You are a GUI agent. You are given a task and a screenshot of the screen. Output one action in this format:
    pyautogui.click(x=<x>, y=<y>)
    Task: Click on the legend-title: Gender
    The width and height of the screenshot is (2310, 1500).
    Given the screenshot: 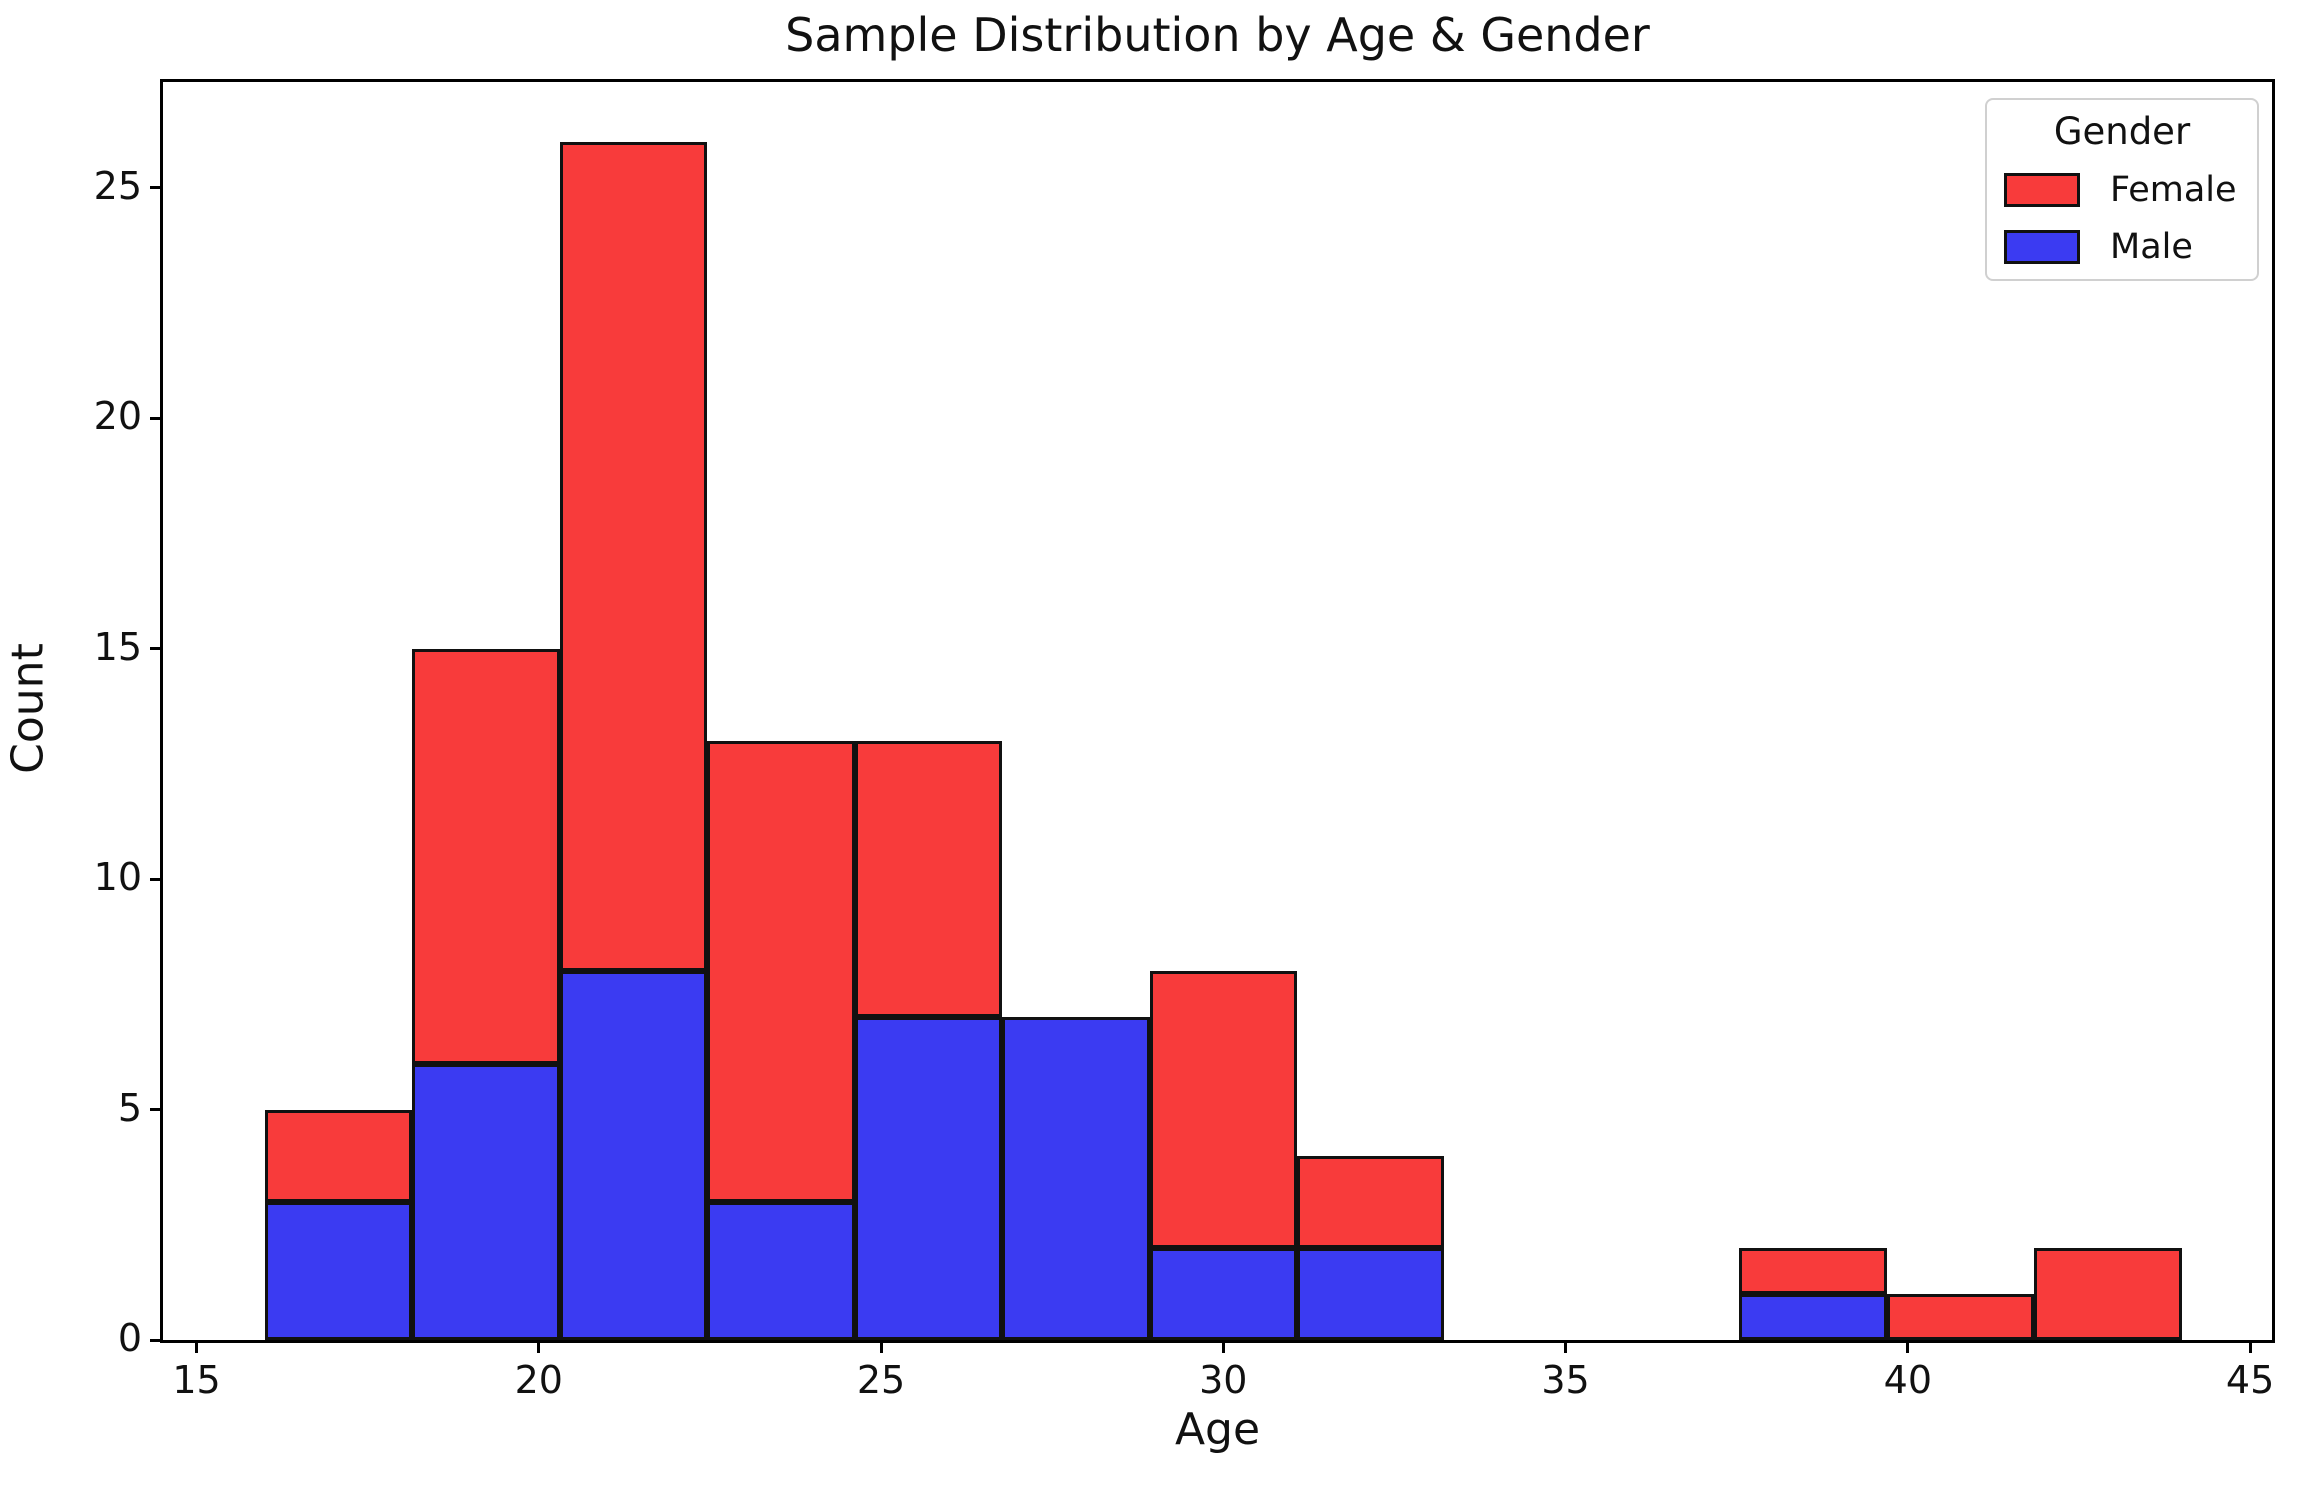 What is the action you would take?
    pyautogui.click(x=2122, y=131)
    